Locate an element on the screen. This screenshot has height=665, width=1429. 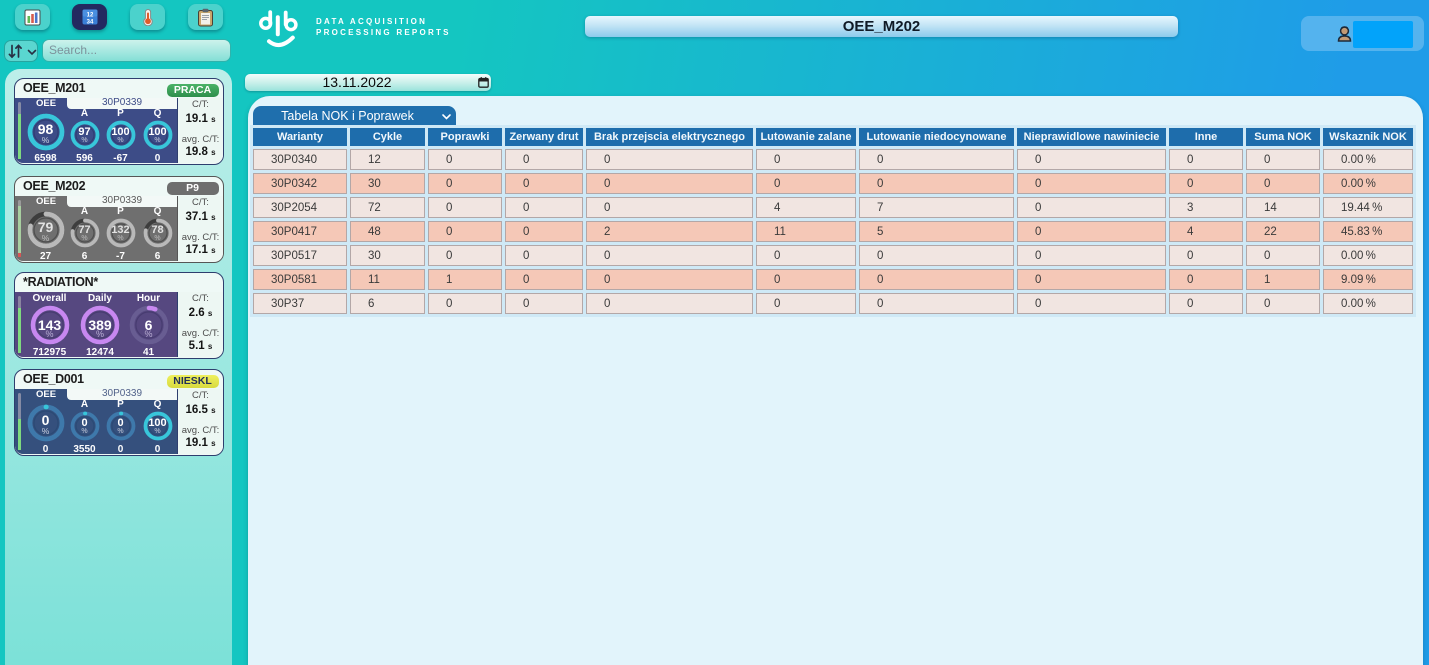
svg-text: 34 is located at coordinates (89, 23).